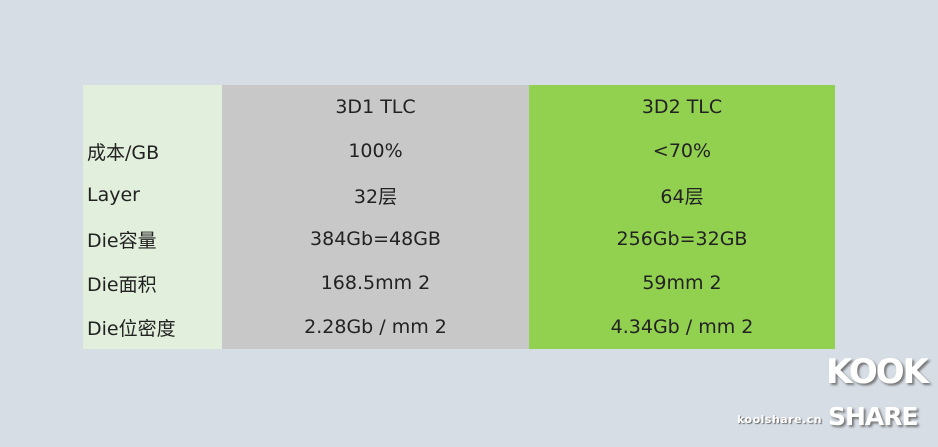  What do you see at coordinates (152, 327) in the screenshot?
I see `row-label-bit-density: Die位密度` at bounding box center [152, 327].